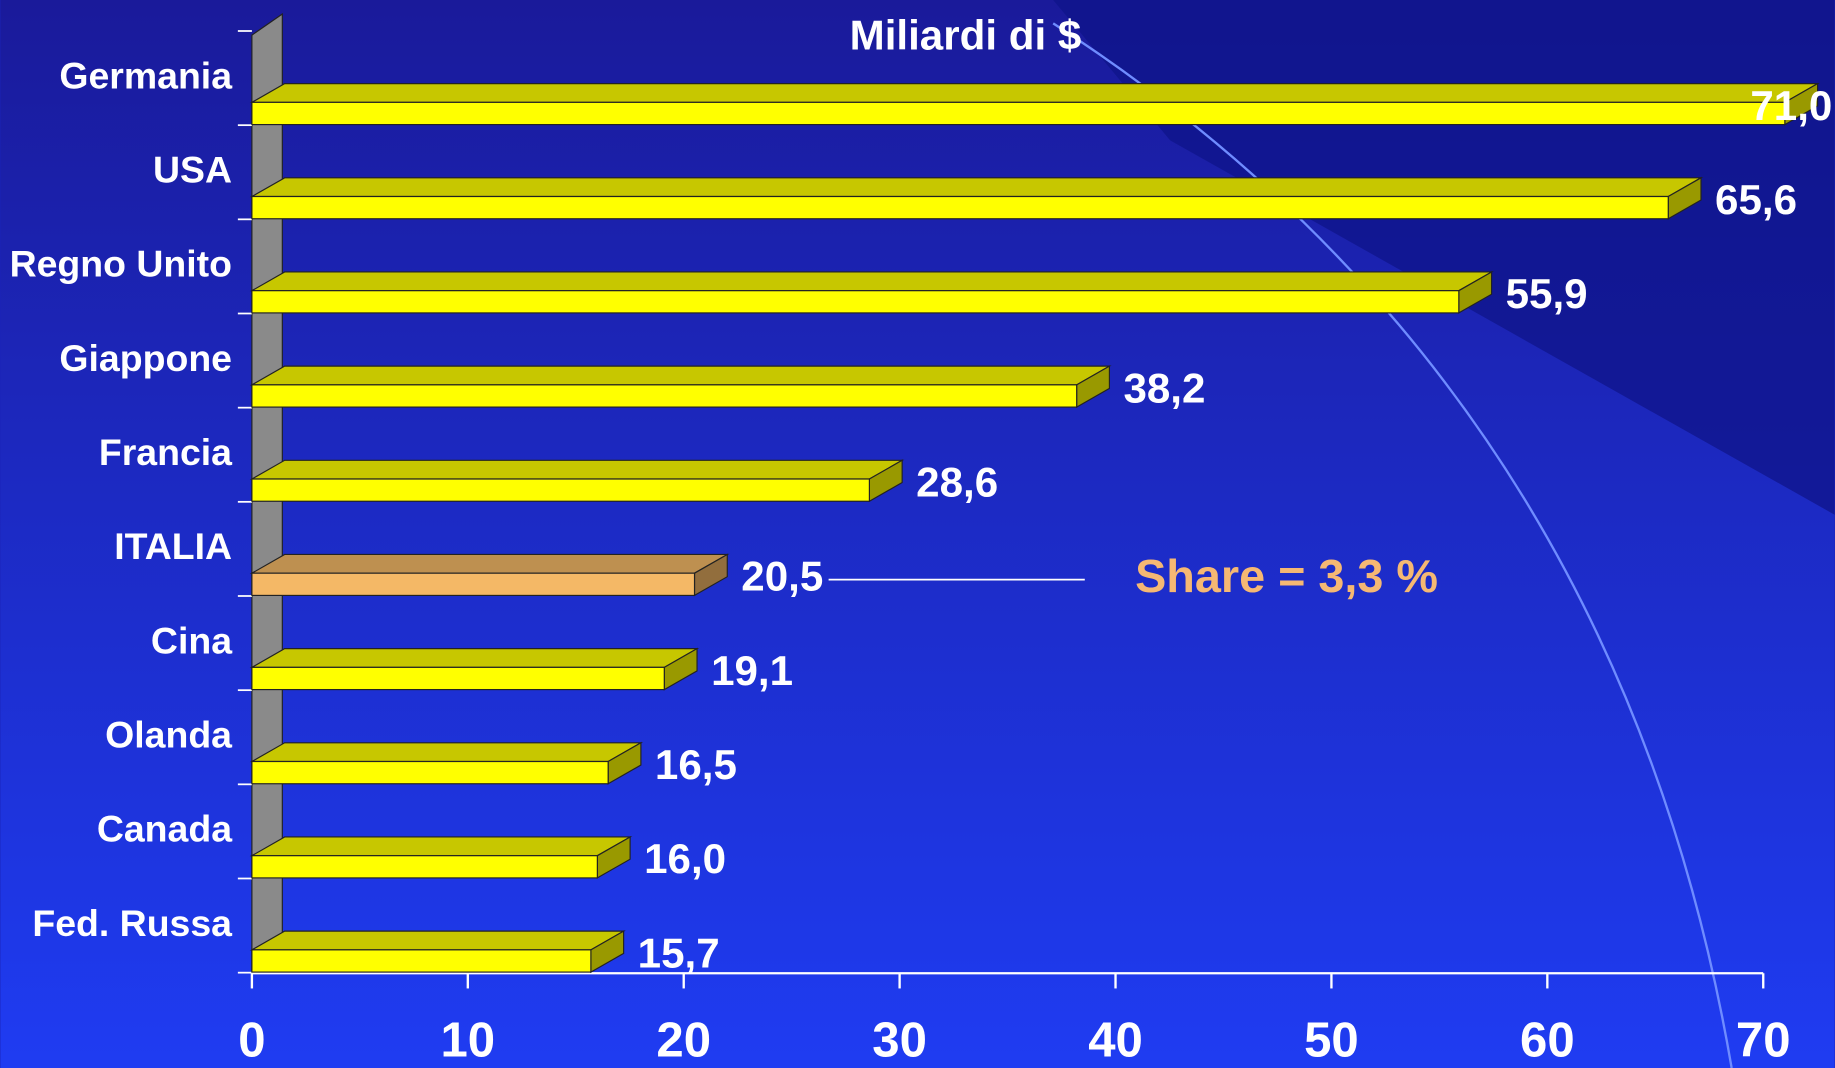 The image size is (1835, 1068). I want to click on category-label: USA, so click(192, 169).